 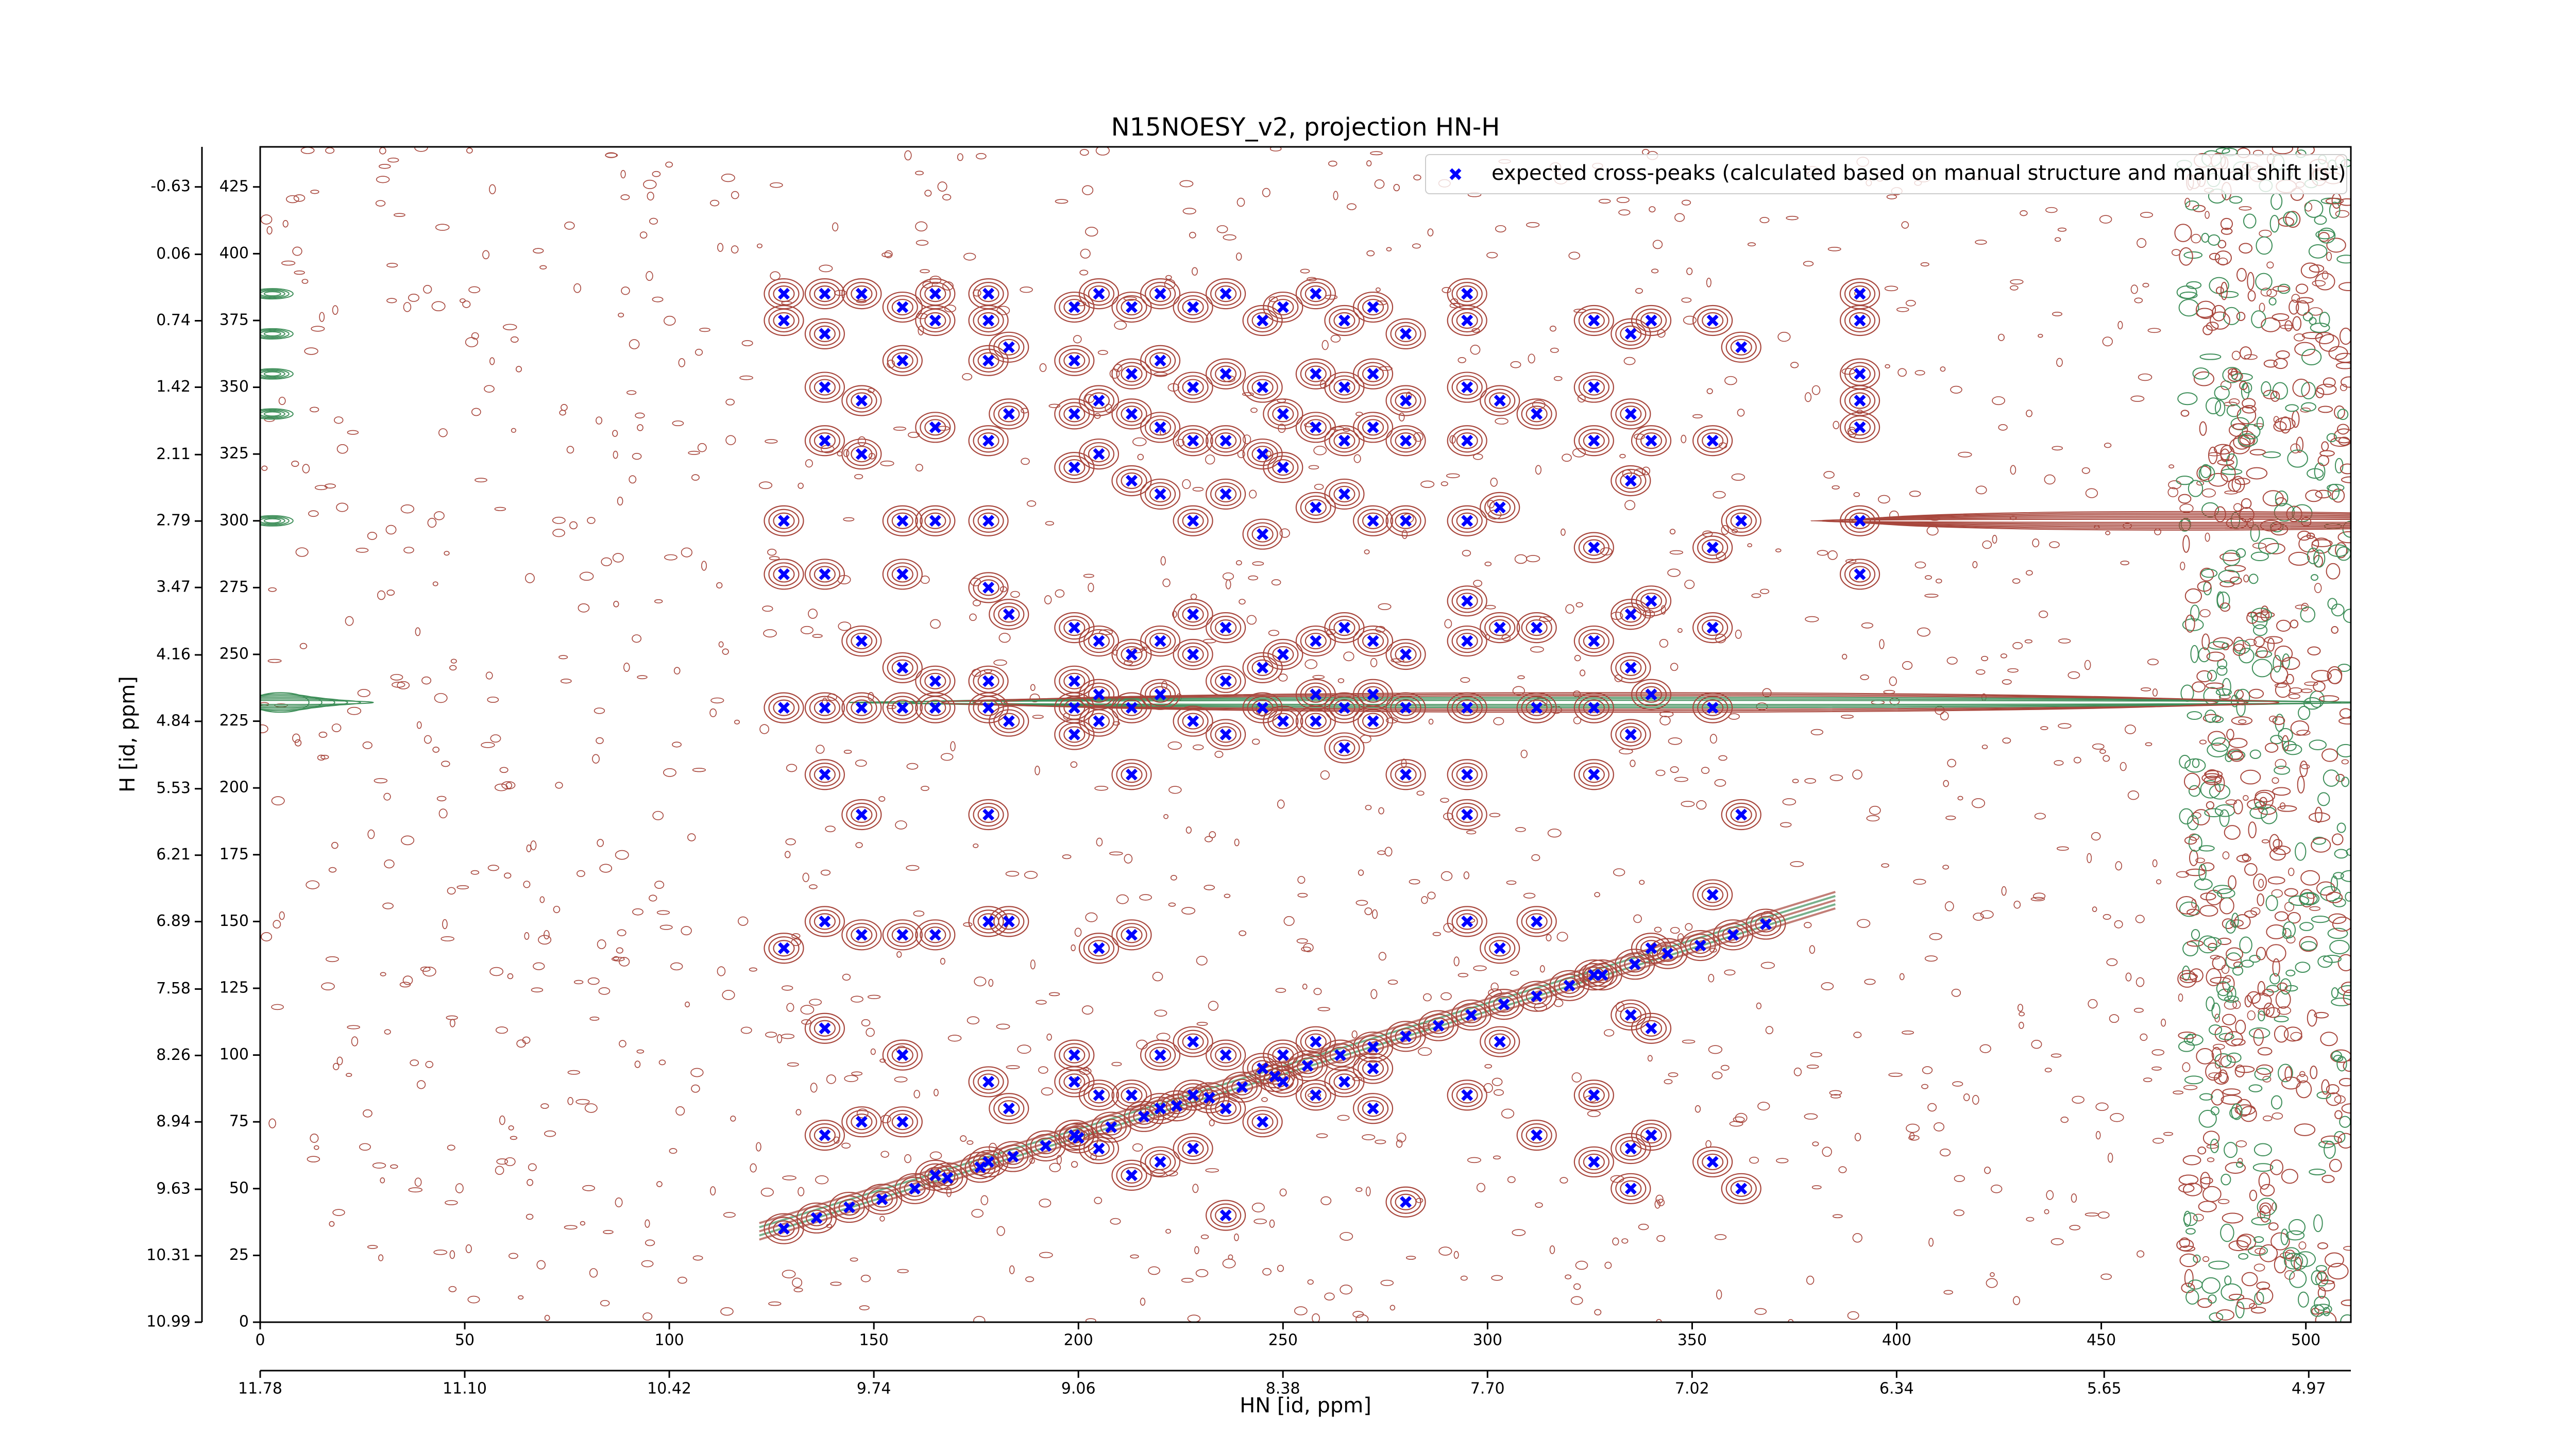 What do you see at coordinates (173, 387) in the screenshot?
I see `y2-tick-label: 1.42` at bounding box center [173, 387].